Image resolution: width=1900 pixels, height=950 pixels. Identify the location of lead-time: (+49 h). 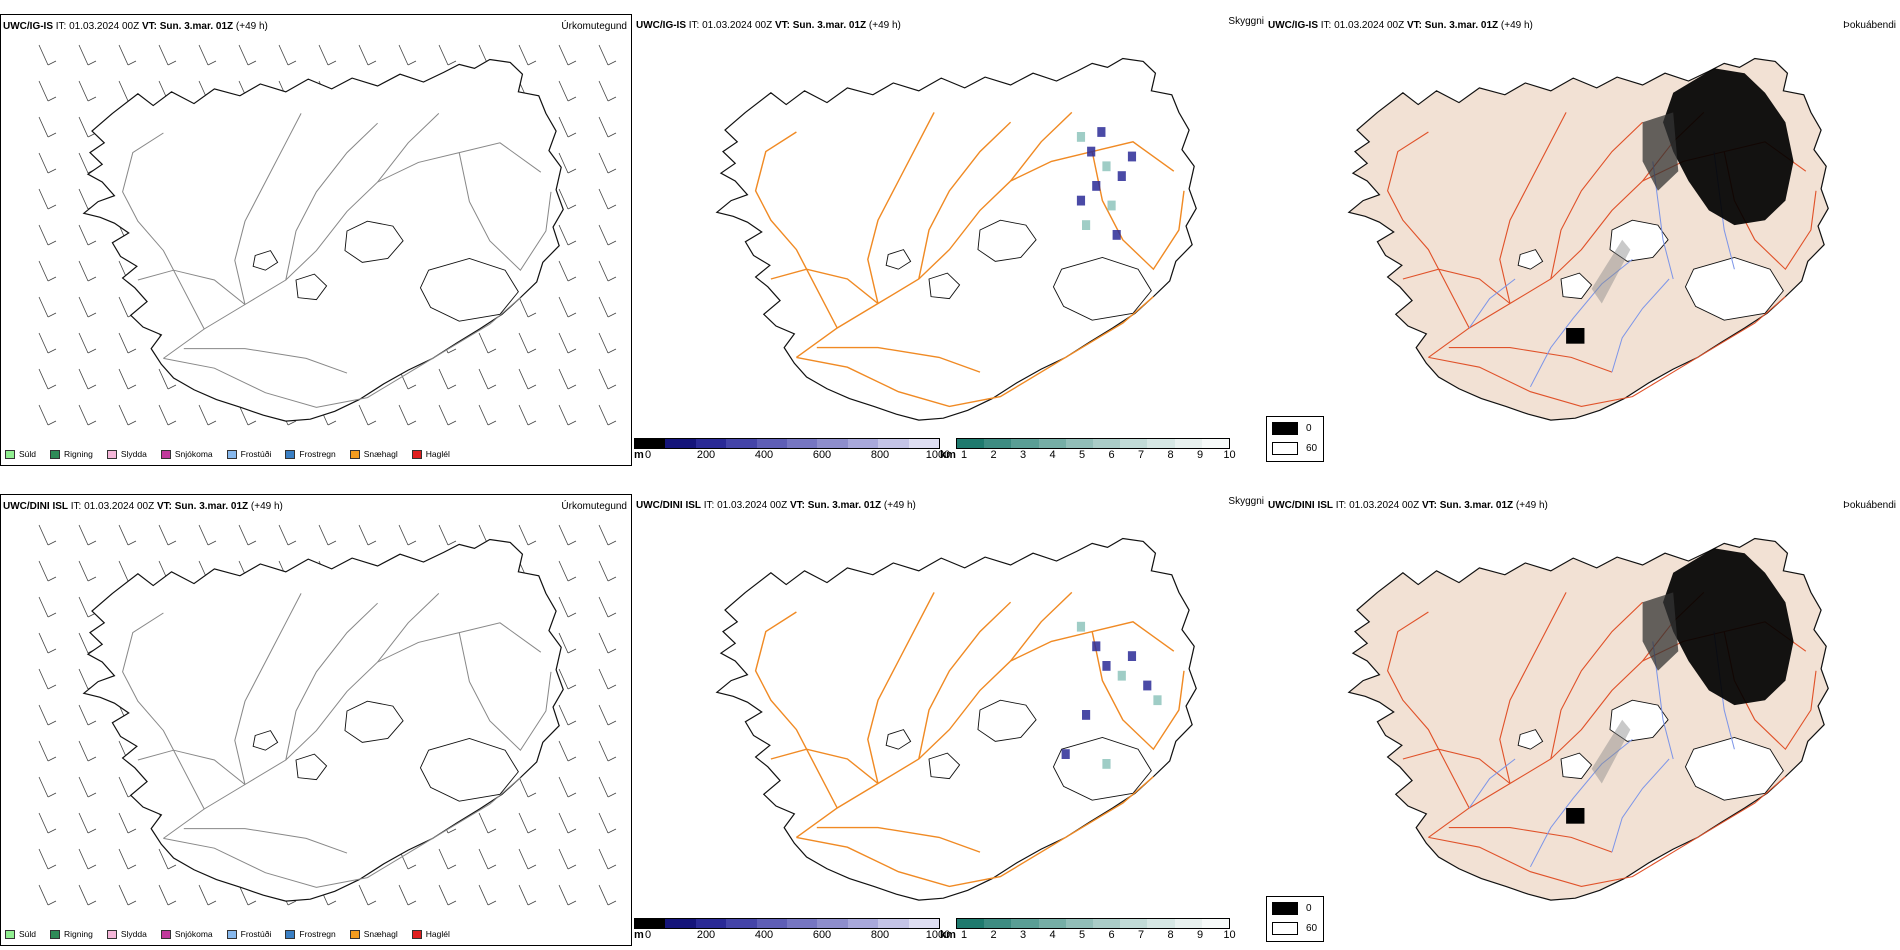
(1531, 505).